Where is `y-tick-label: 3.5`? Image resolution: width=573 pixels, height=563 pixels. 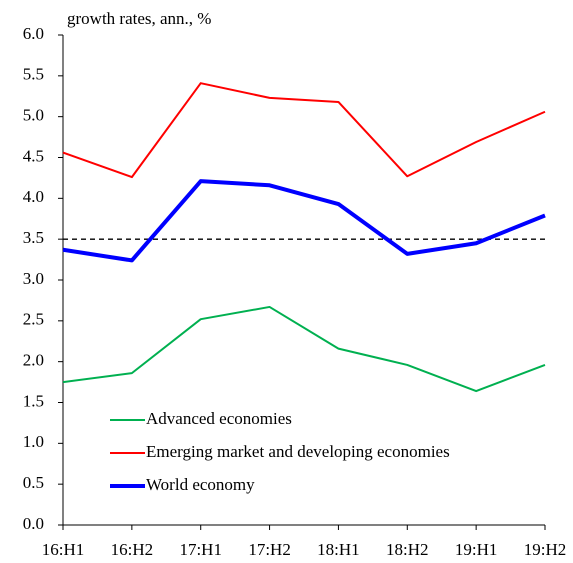
y-tick-label: 3.5 is located at coordinates (33, 237).